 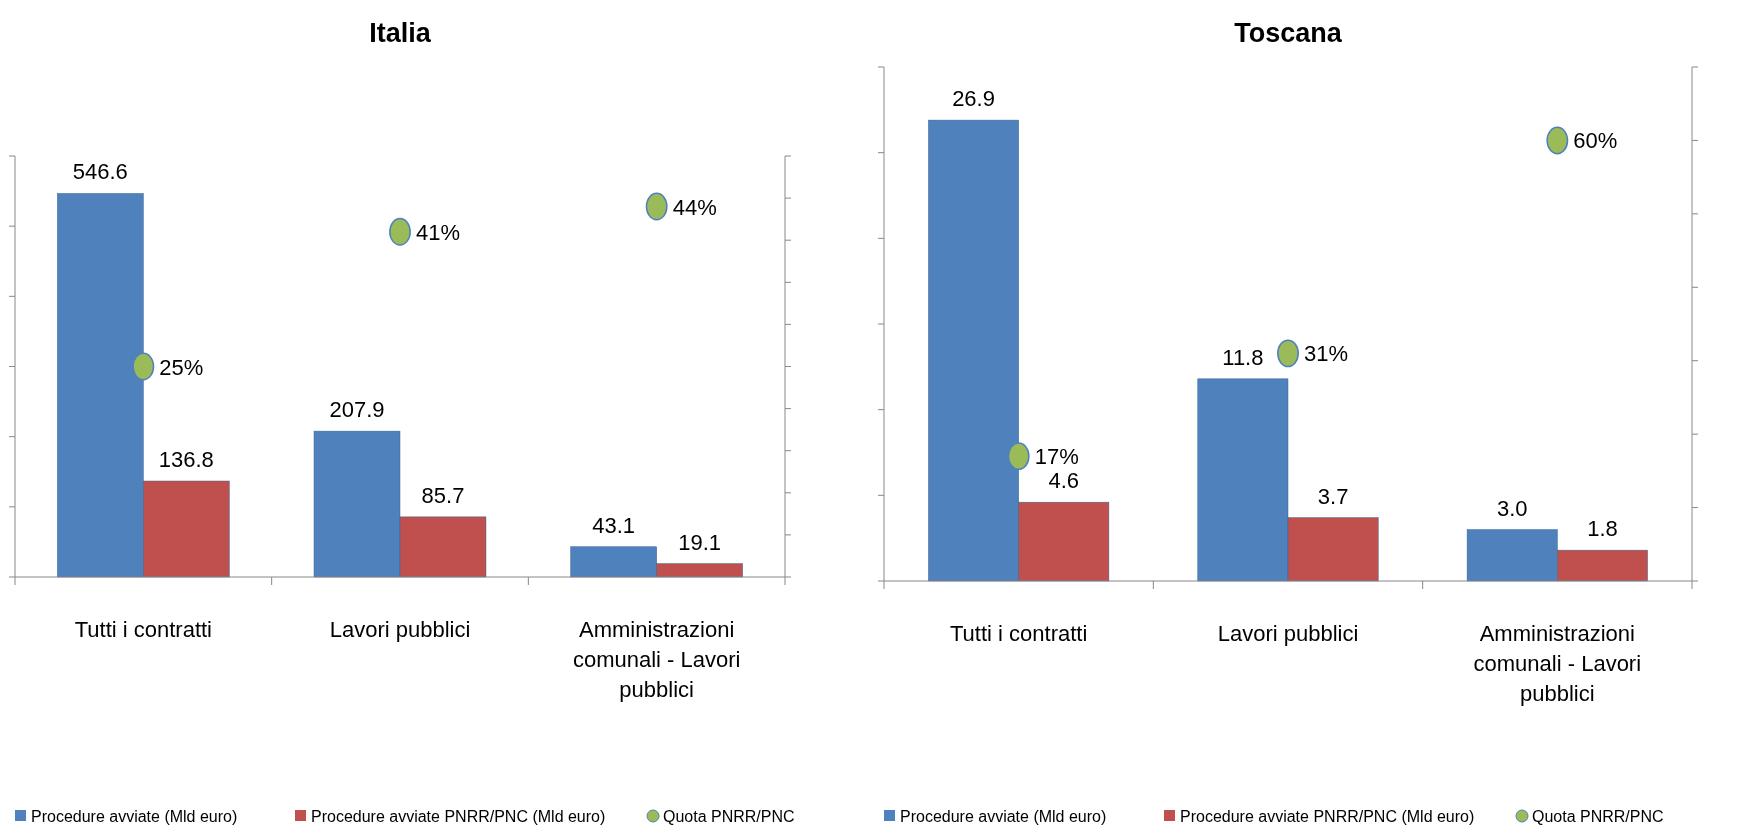 What do you see at coordinates (443, 495) in the screenshot?
I see `data-label: 85.7` at bounding box center [443, 495].